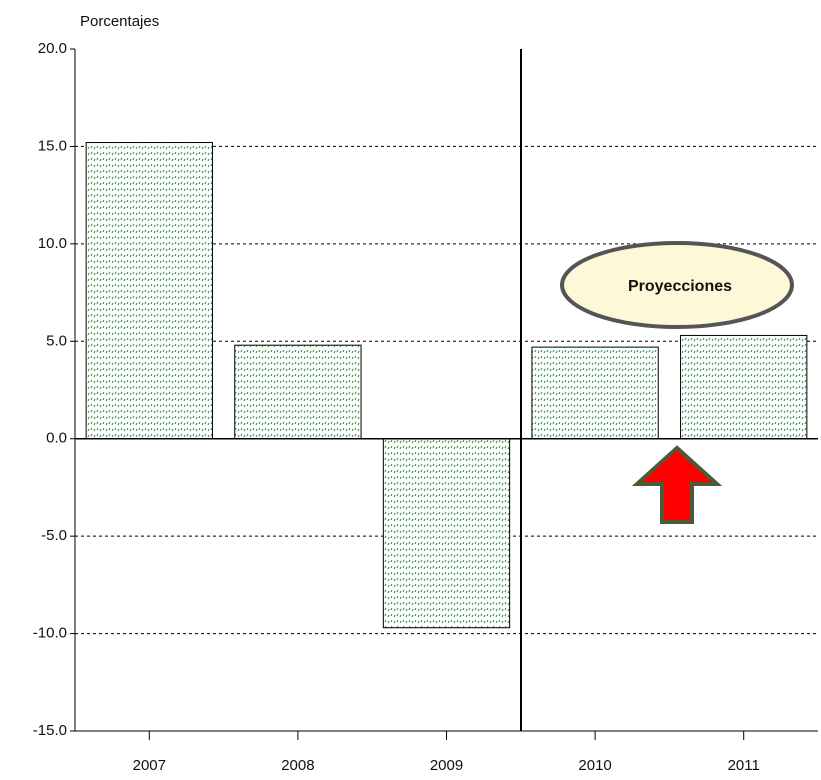 This screenshot has height=780, width=821. Describe the element at coordinates (446, 765) in the screenshot. I see `x-tick-label: 2009` at that location.